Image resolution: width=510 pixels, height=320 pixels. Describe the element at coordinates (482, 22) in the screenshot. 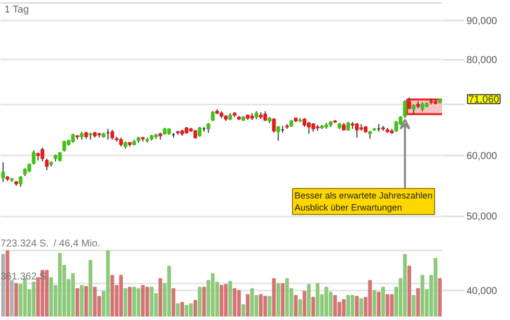

I see `y-tick-label: 90,000` at that location.